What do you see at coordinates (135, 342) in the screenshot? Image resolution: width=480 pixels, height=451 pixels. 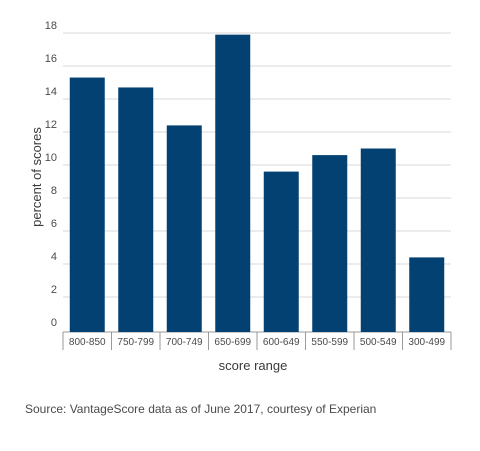 I see `x-tick-label: 750-799` at bounding box center [135, 342].